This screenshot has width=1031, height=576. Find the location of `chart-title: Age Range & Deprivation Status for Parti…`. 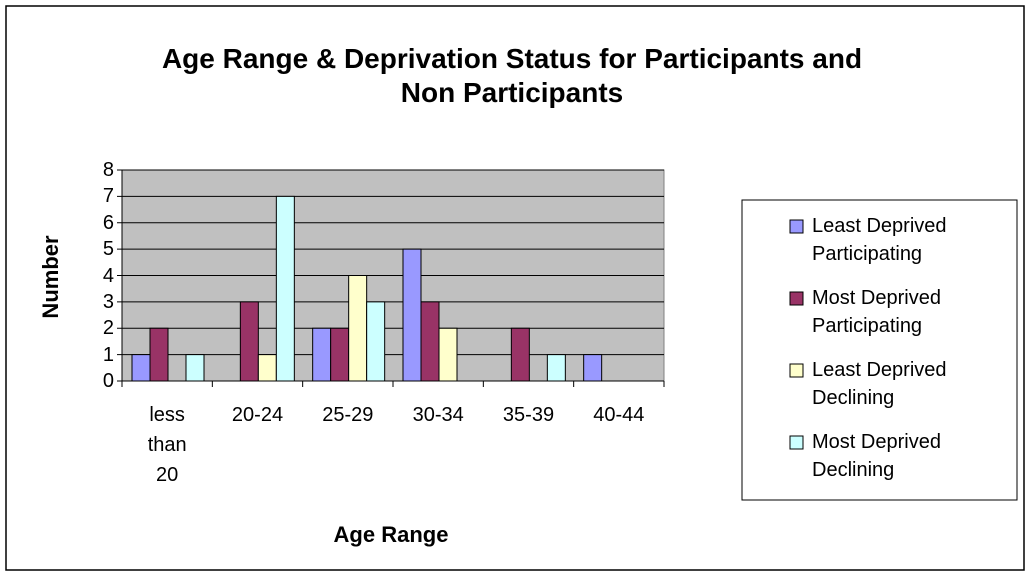

chart-title: Age Range & Deprivation Status for Parti… is located at coordinates (512, 75).